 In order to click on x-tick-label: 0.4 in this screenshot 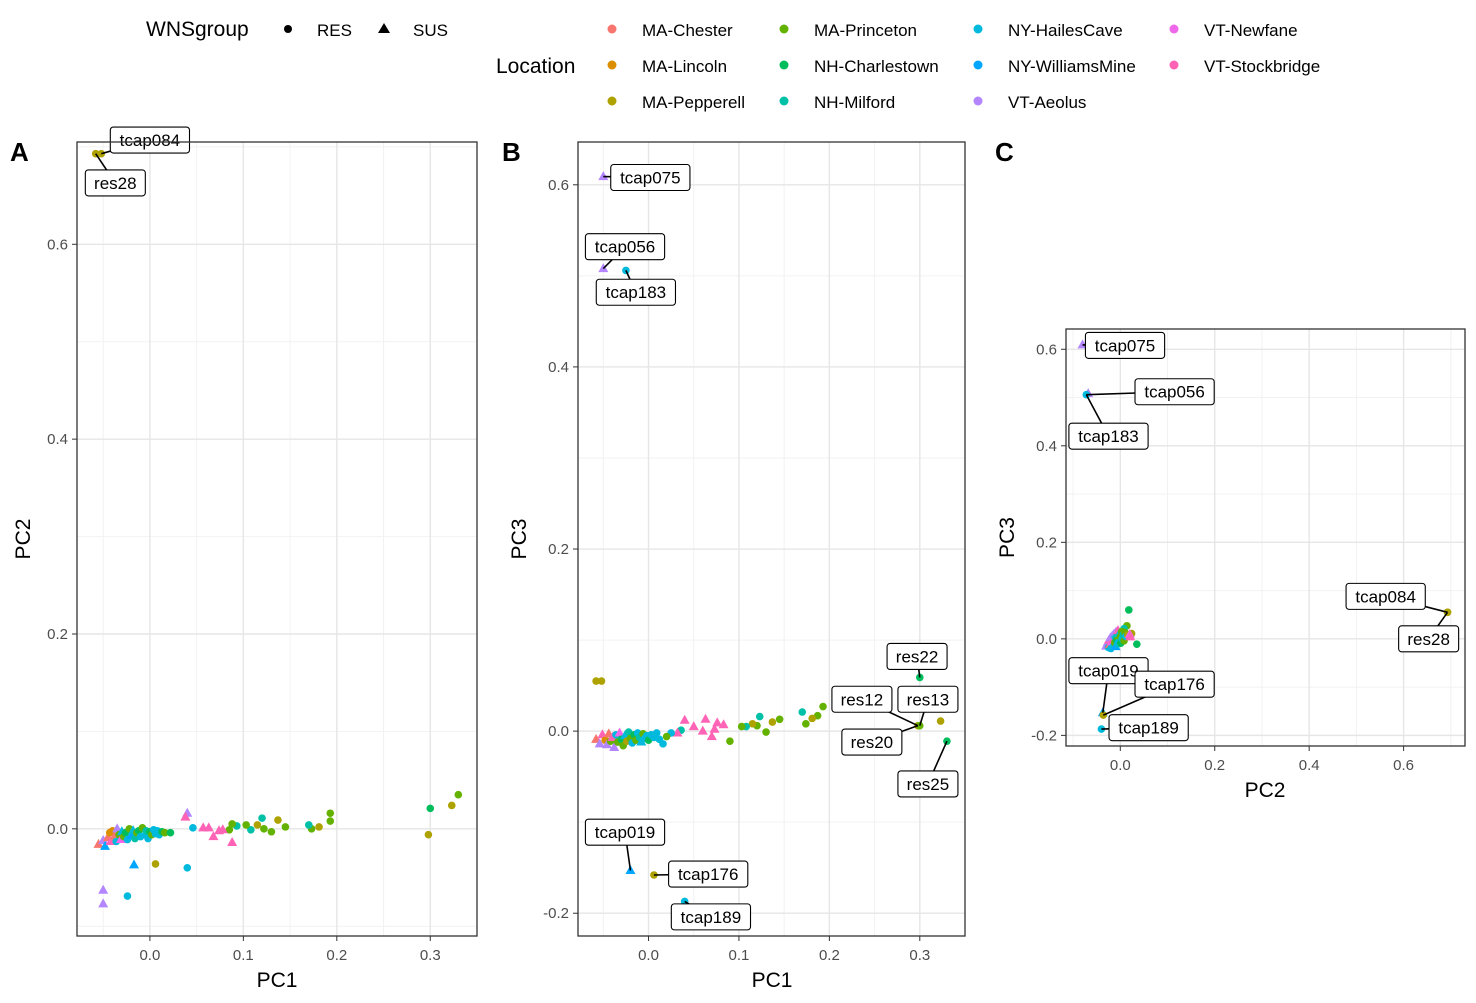, I will do `click(1309, 765)`.